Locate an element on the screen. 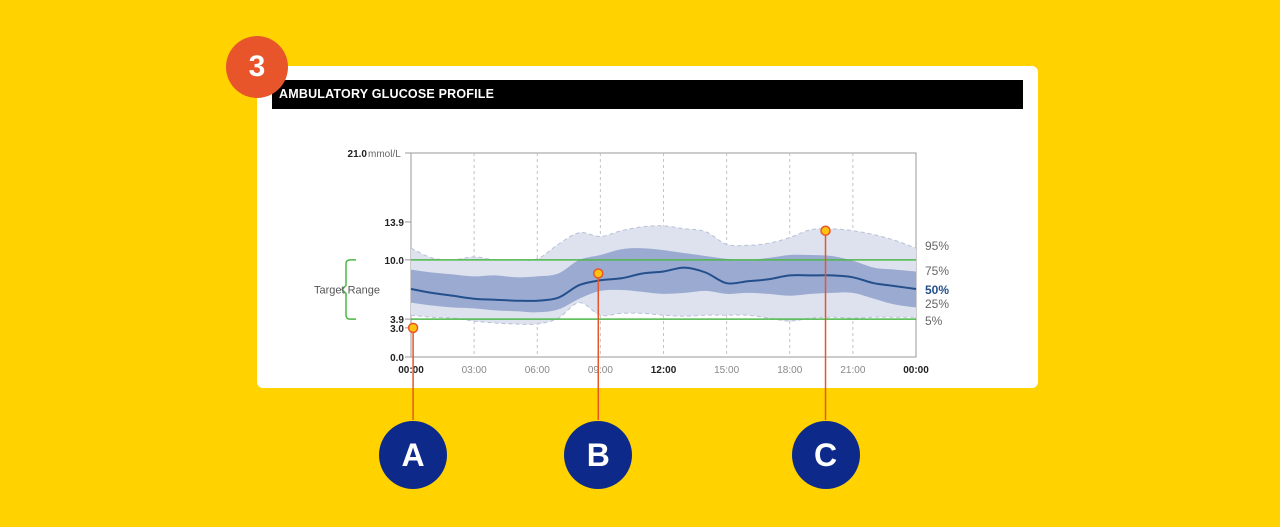 The image size is (1280, 527). x-tick-label: 18:00 is located at coordinates (789, 370).